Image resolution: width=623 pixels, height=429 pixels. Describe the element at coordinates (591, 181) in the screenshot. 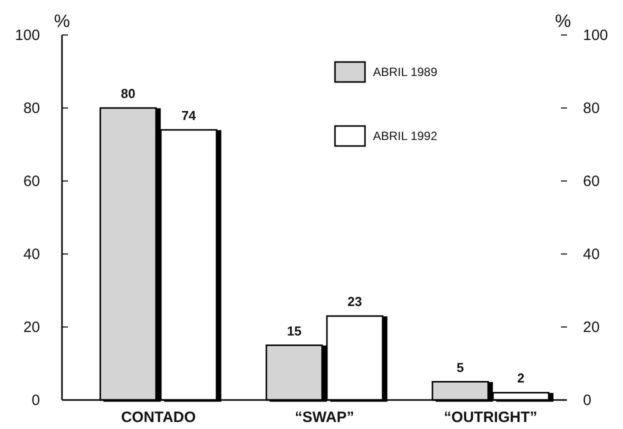

I see `y2-tick-label: 60` at that location.